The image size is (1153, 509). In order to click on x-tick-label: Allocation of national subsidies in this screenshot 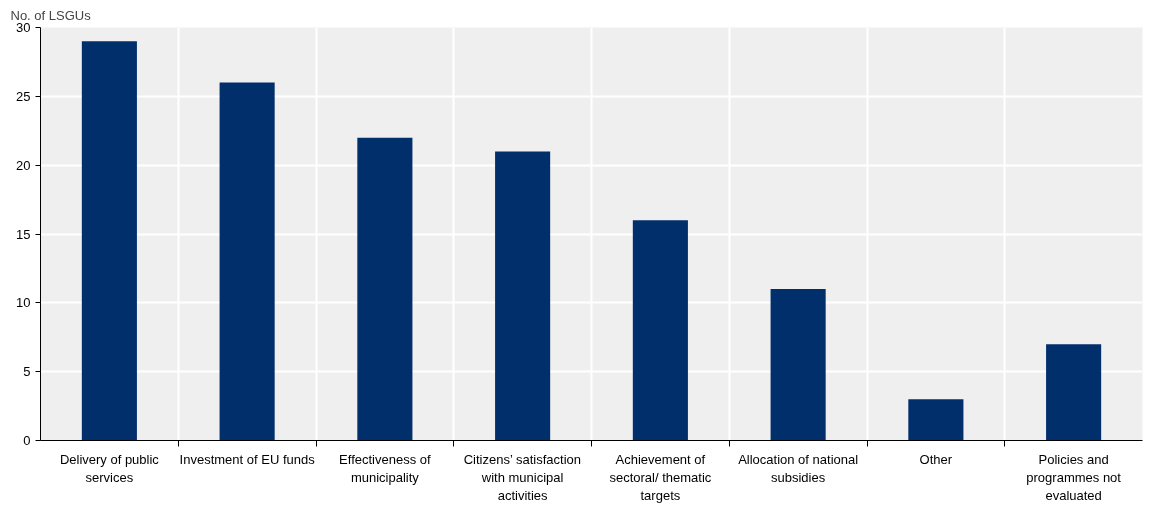, I will do `click(798, 468)`.